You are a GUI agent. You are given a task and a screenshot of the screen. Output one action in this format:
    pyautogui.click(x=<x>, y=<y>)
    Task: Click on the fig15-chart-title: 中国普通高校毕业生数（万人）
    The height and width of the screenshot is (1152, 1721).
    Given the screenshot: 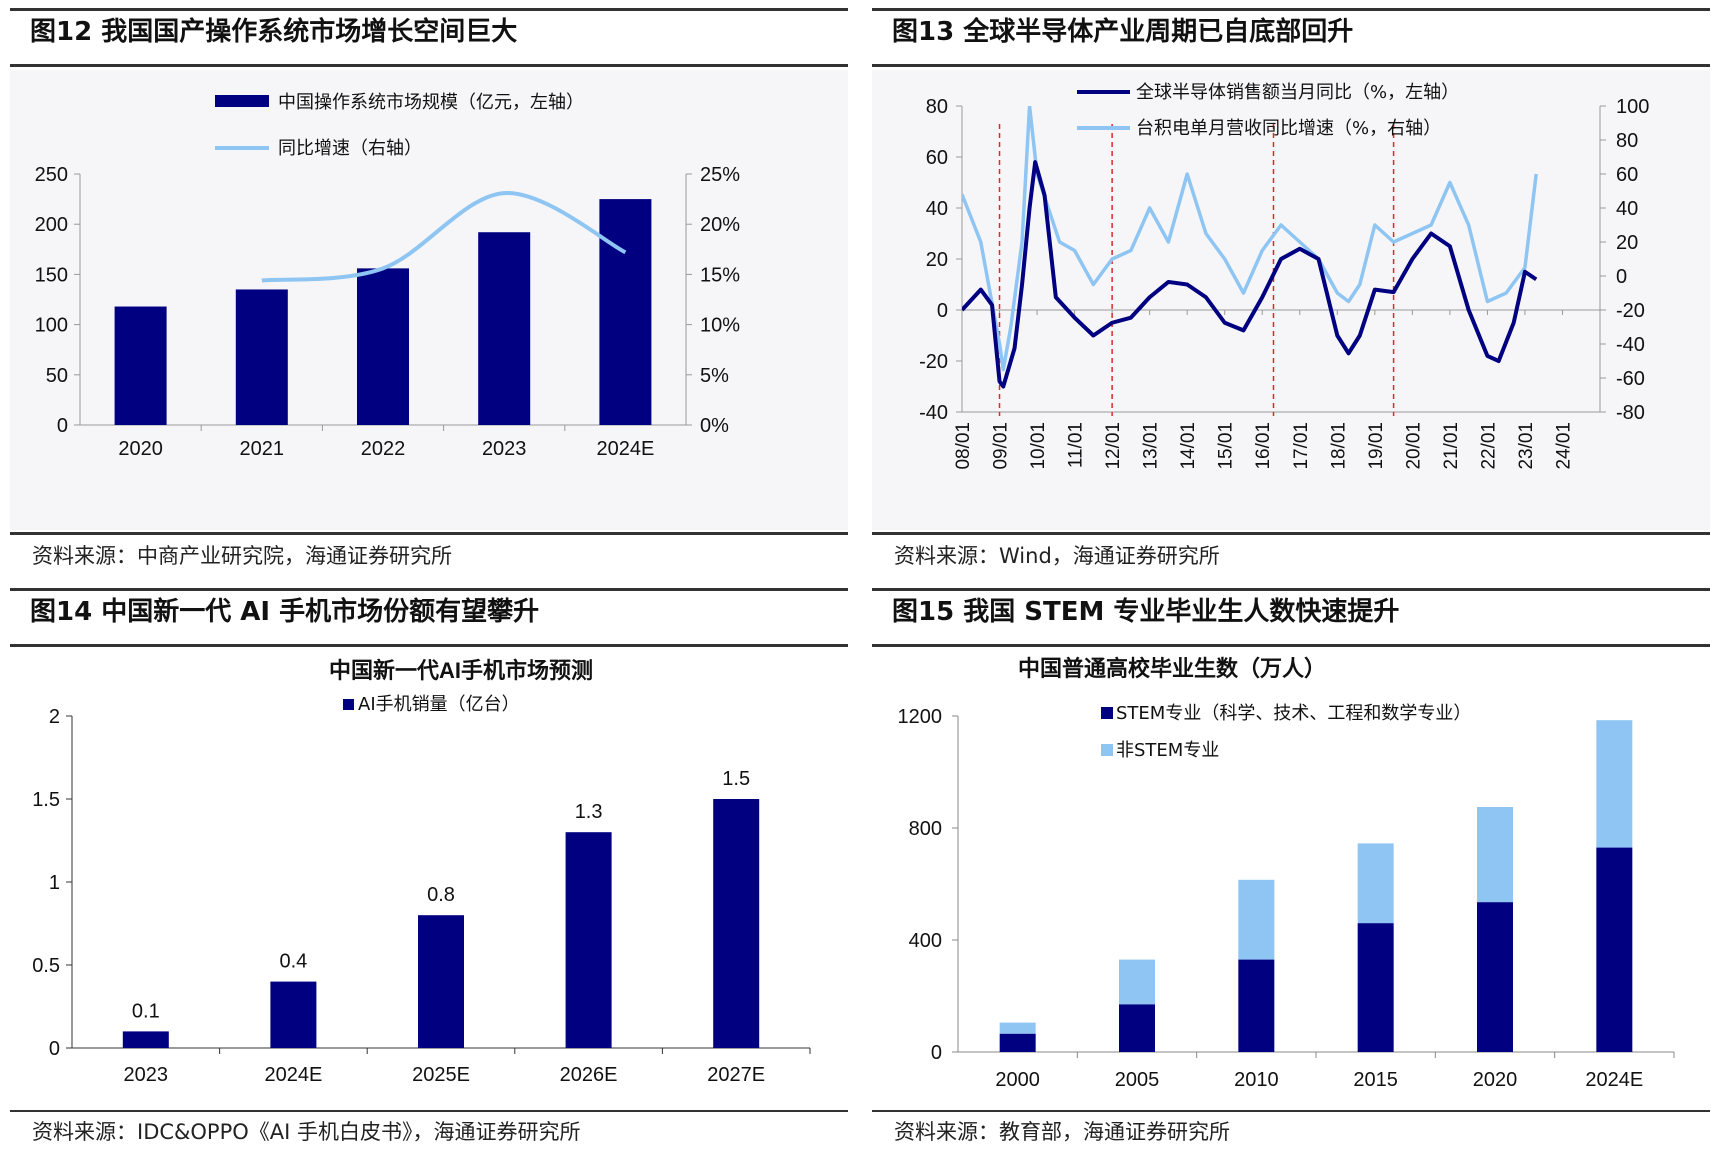 What is the action you would take?
    pyautogui.click(x=1172, y=668)
    